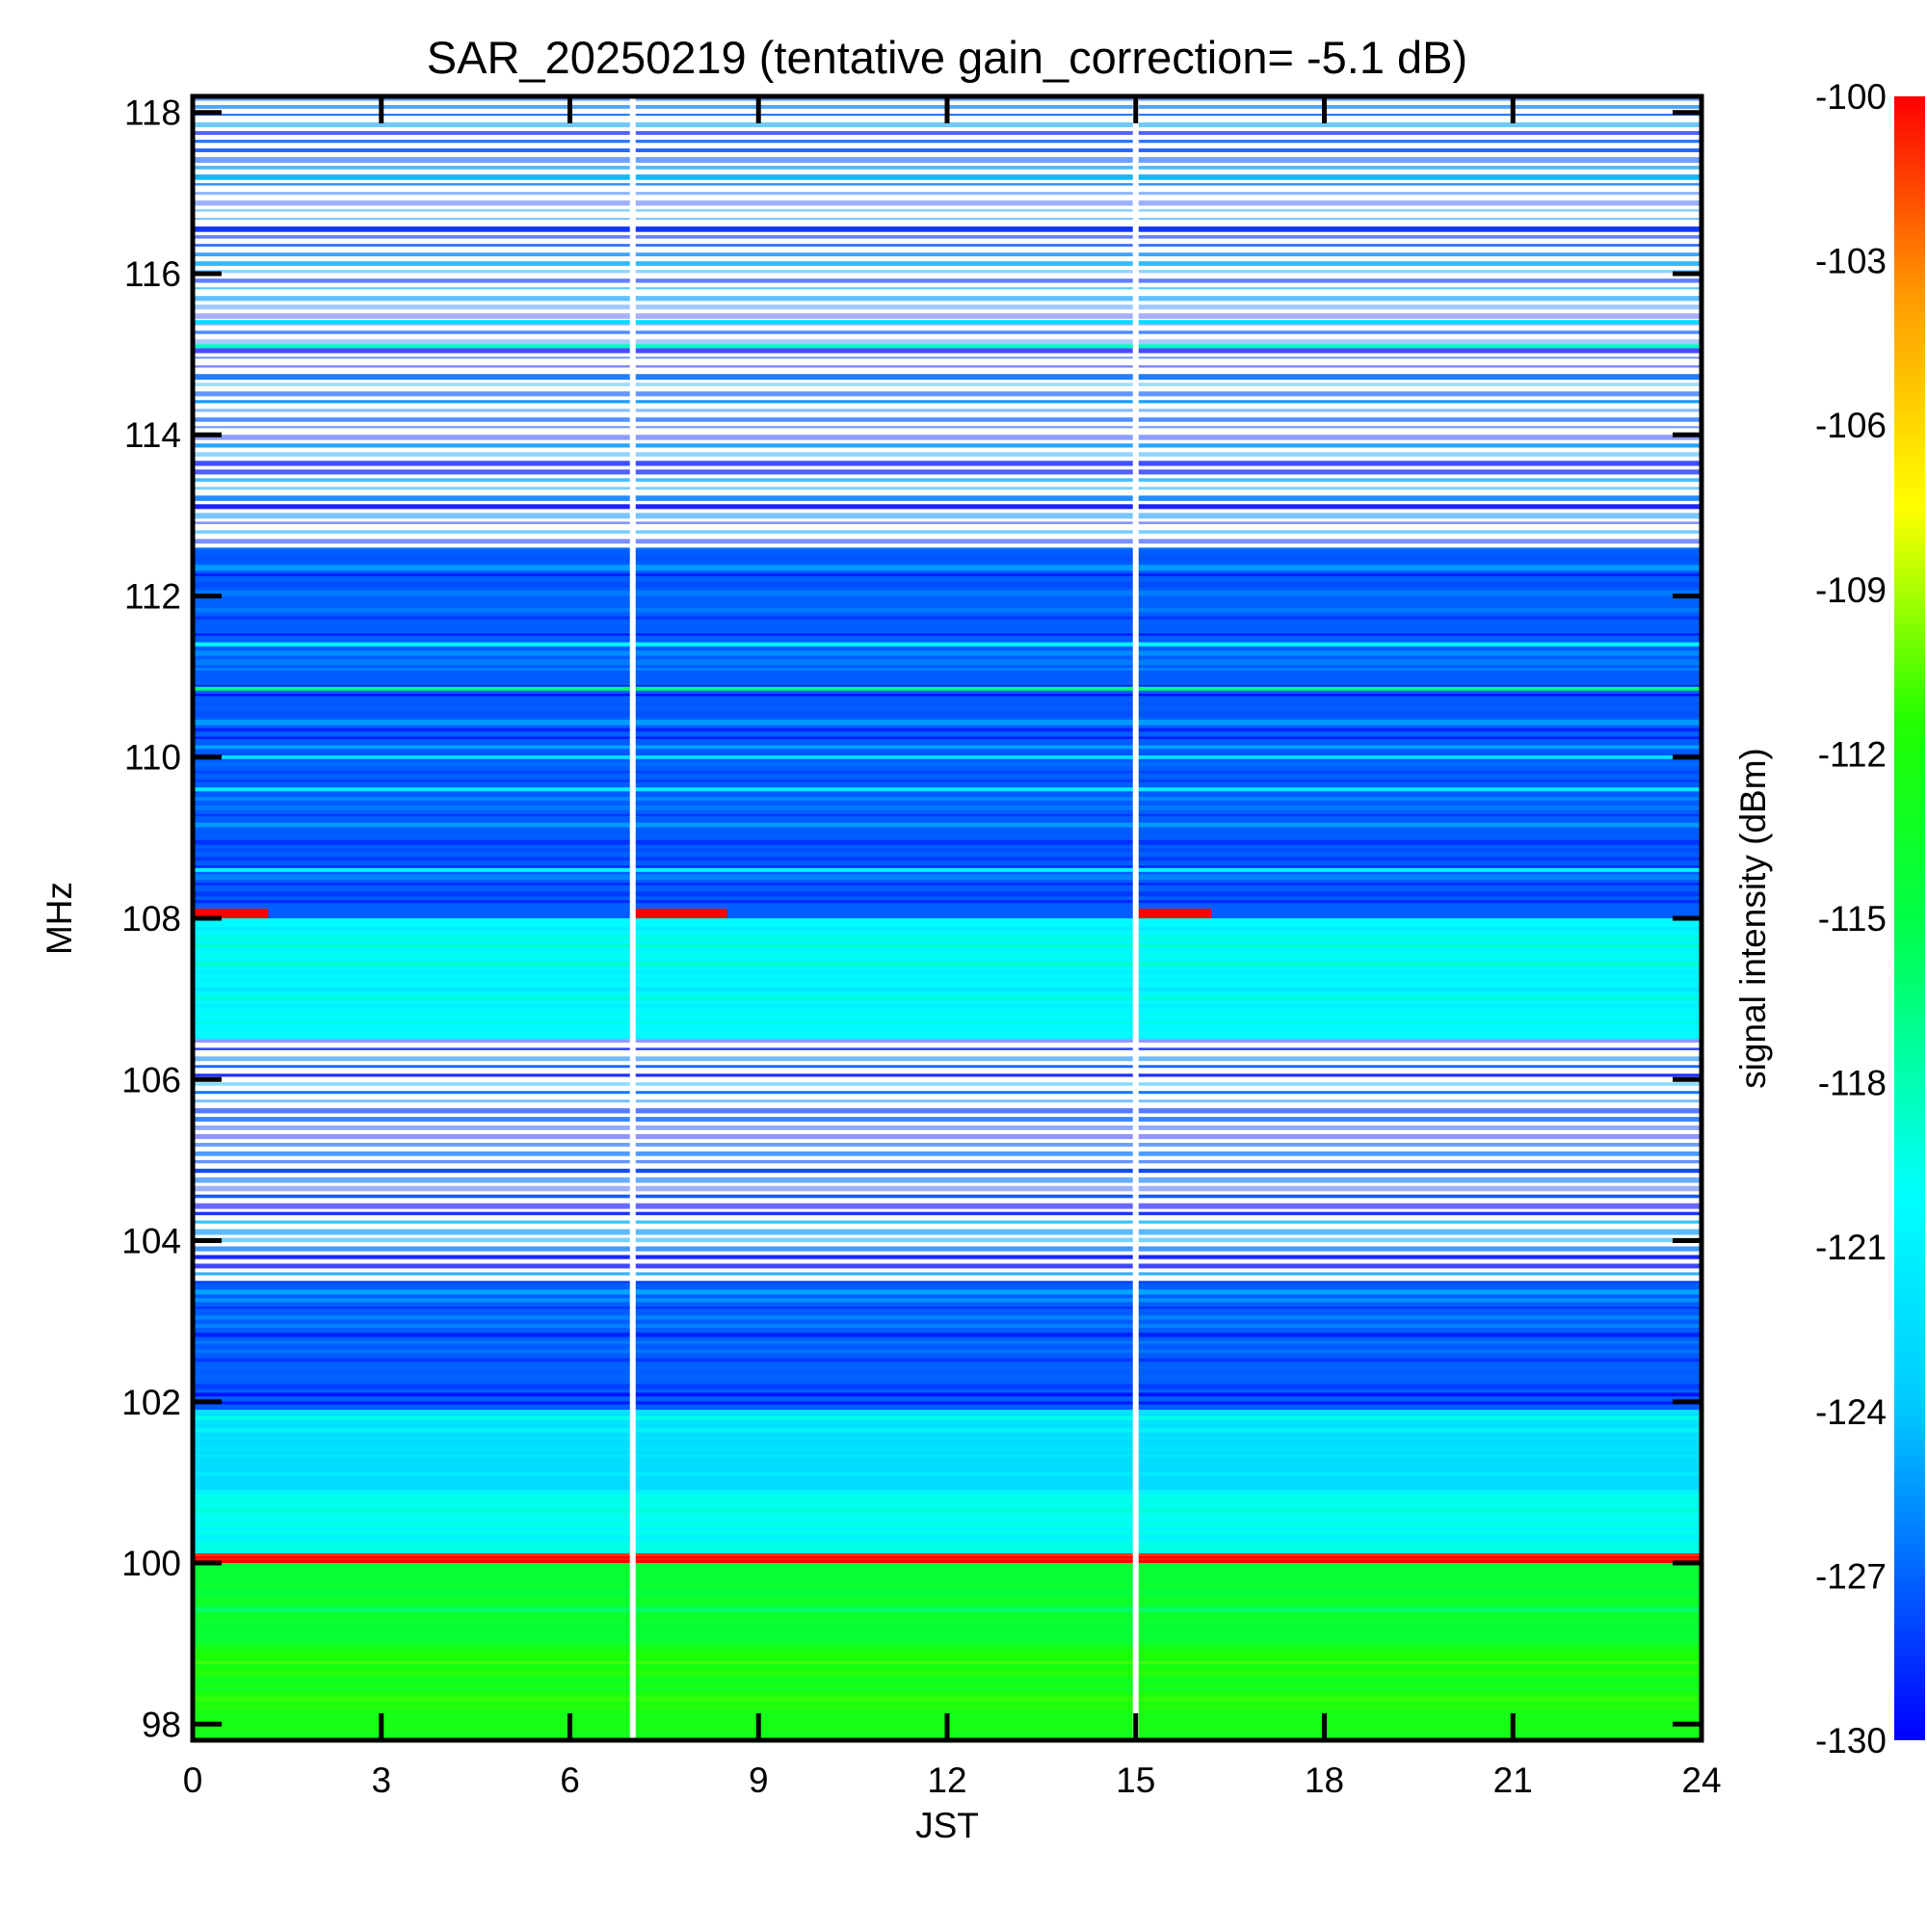  Describe the element at coordinates (1851, 590) in the screenshot. I see `colorbar-tick-label: -109` at that location.